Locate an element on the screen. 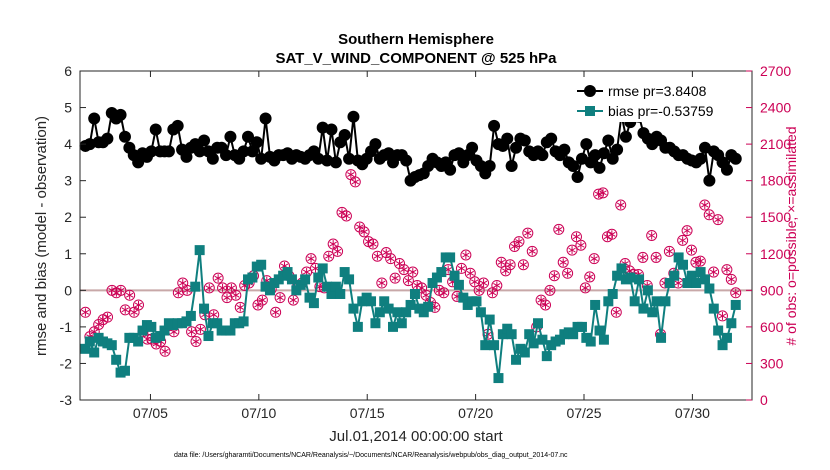  rmse-series is located at coordinates (410, 146).